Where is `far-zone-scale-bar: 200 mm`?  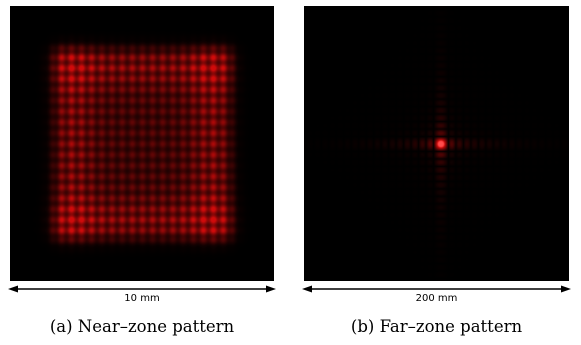 far-zone-scale-bar: 200 mm is located at coordinates (436, 294).